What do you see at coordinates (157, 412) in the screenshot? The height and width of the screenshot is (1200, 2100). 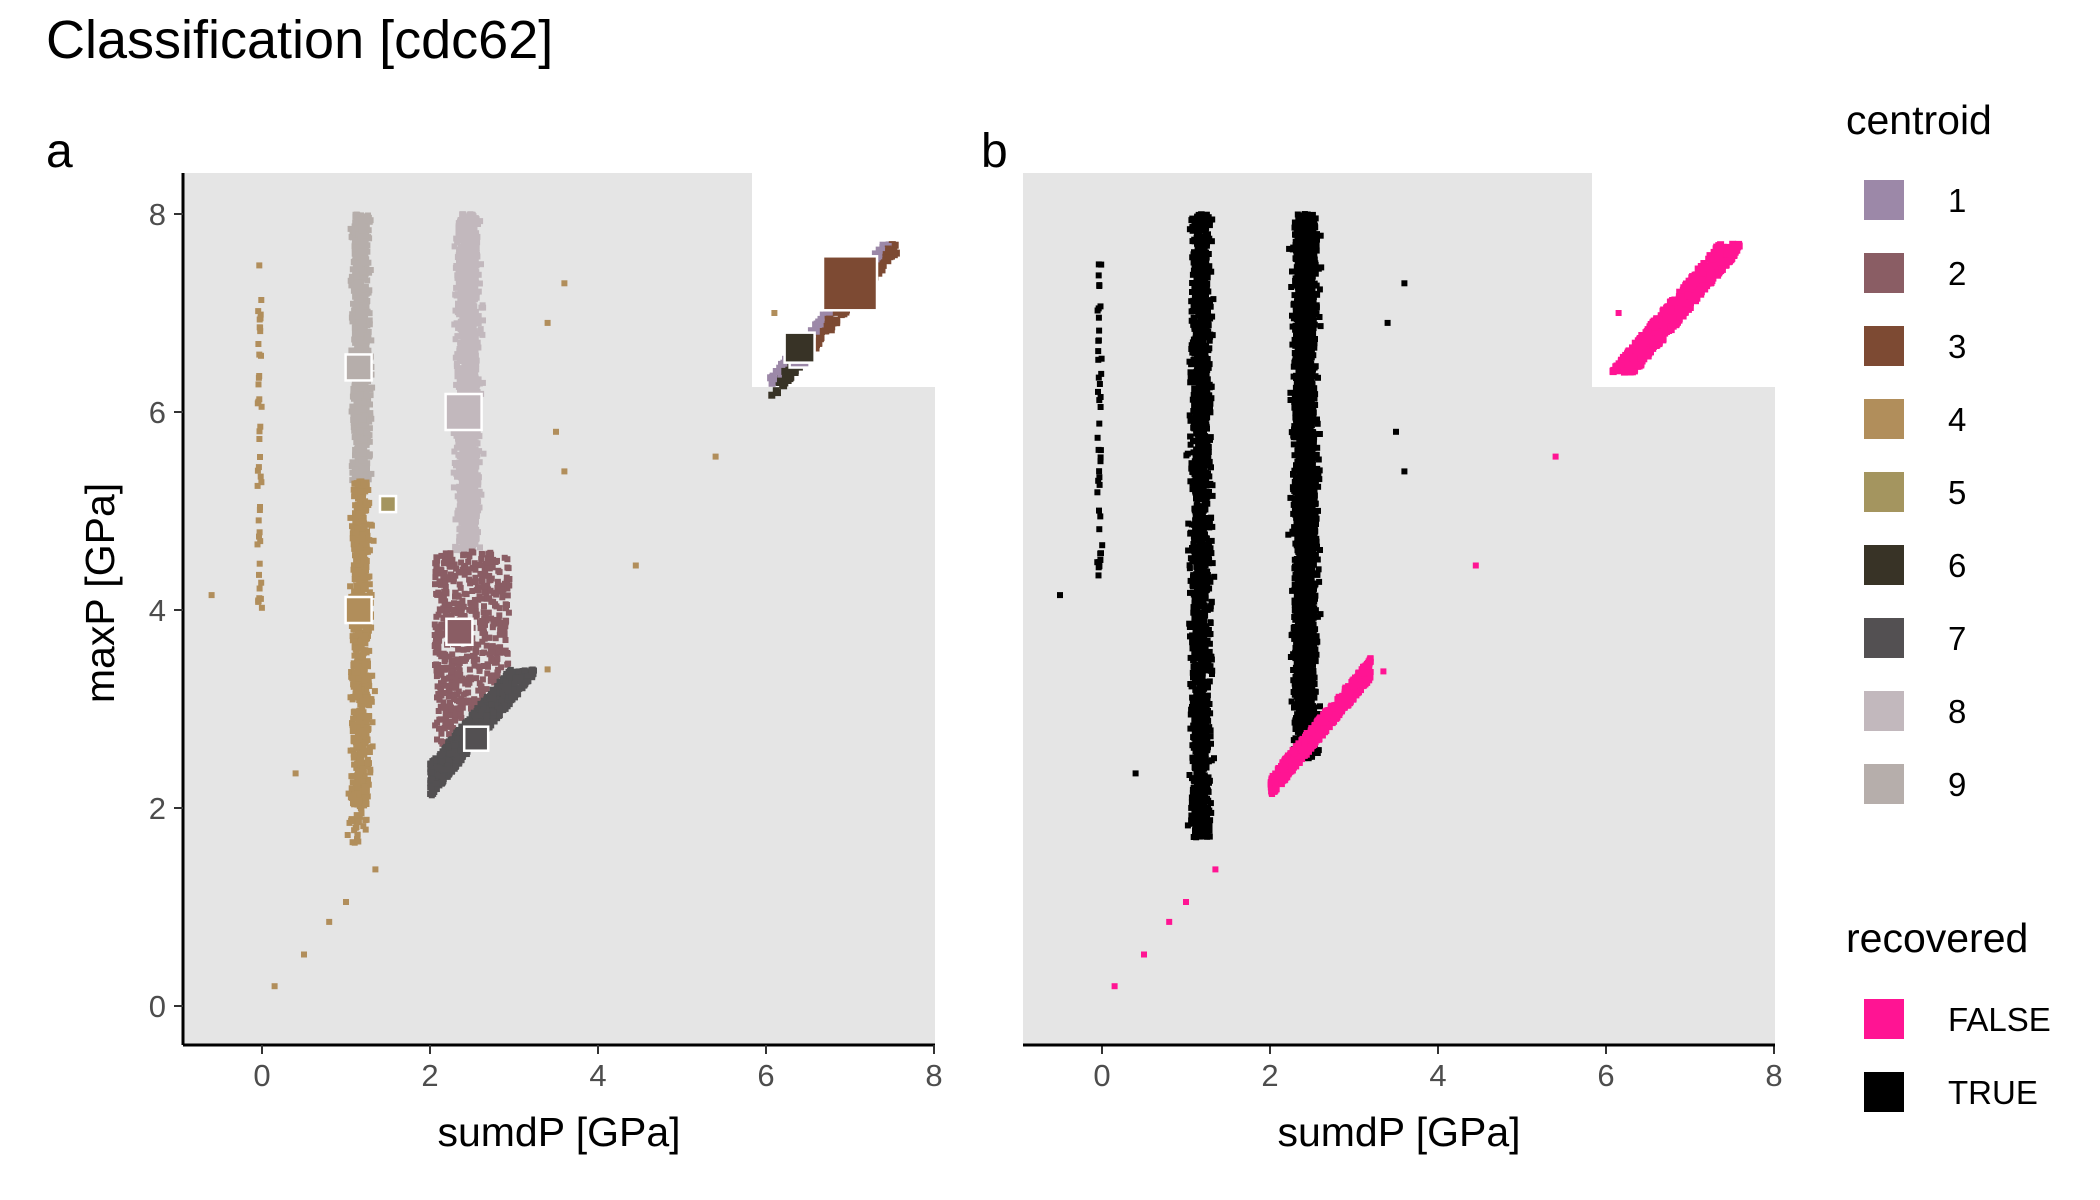 I see `y-tick-label: 6` at bounding box center [157, 412].